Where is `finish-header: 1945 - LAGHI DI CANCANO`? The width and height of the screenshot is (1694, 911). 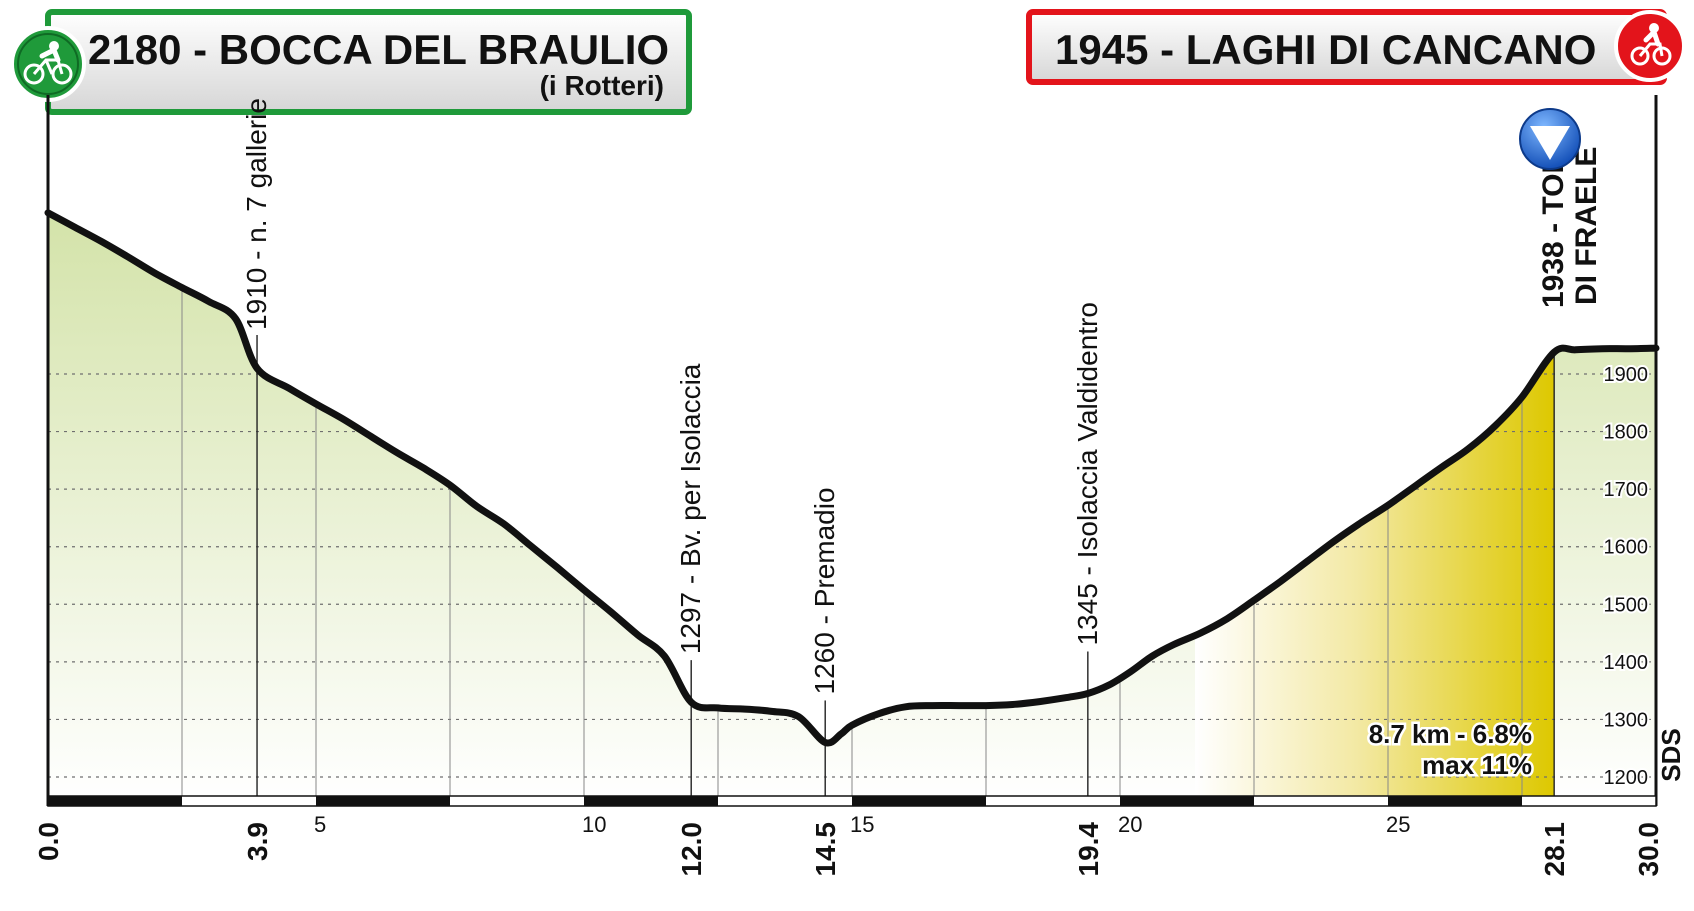 finish-header: 1945 - LAGHI DI CANCANO is located at coordinates (1356, 47).